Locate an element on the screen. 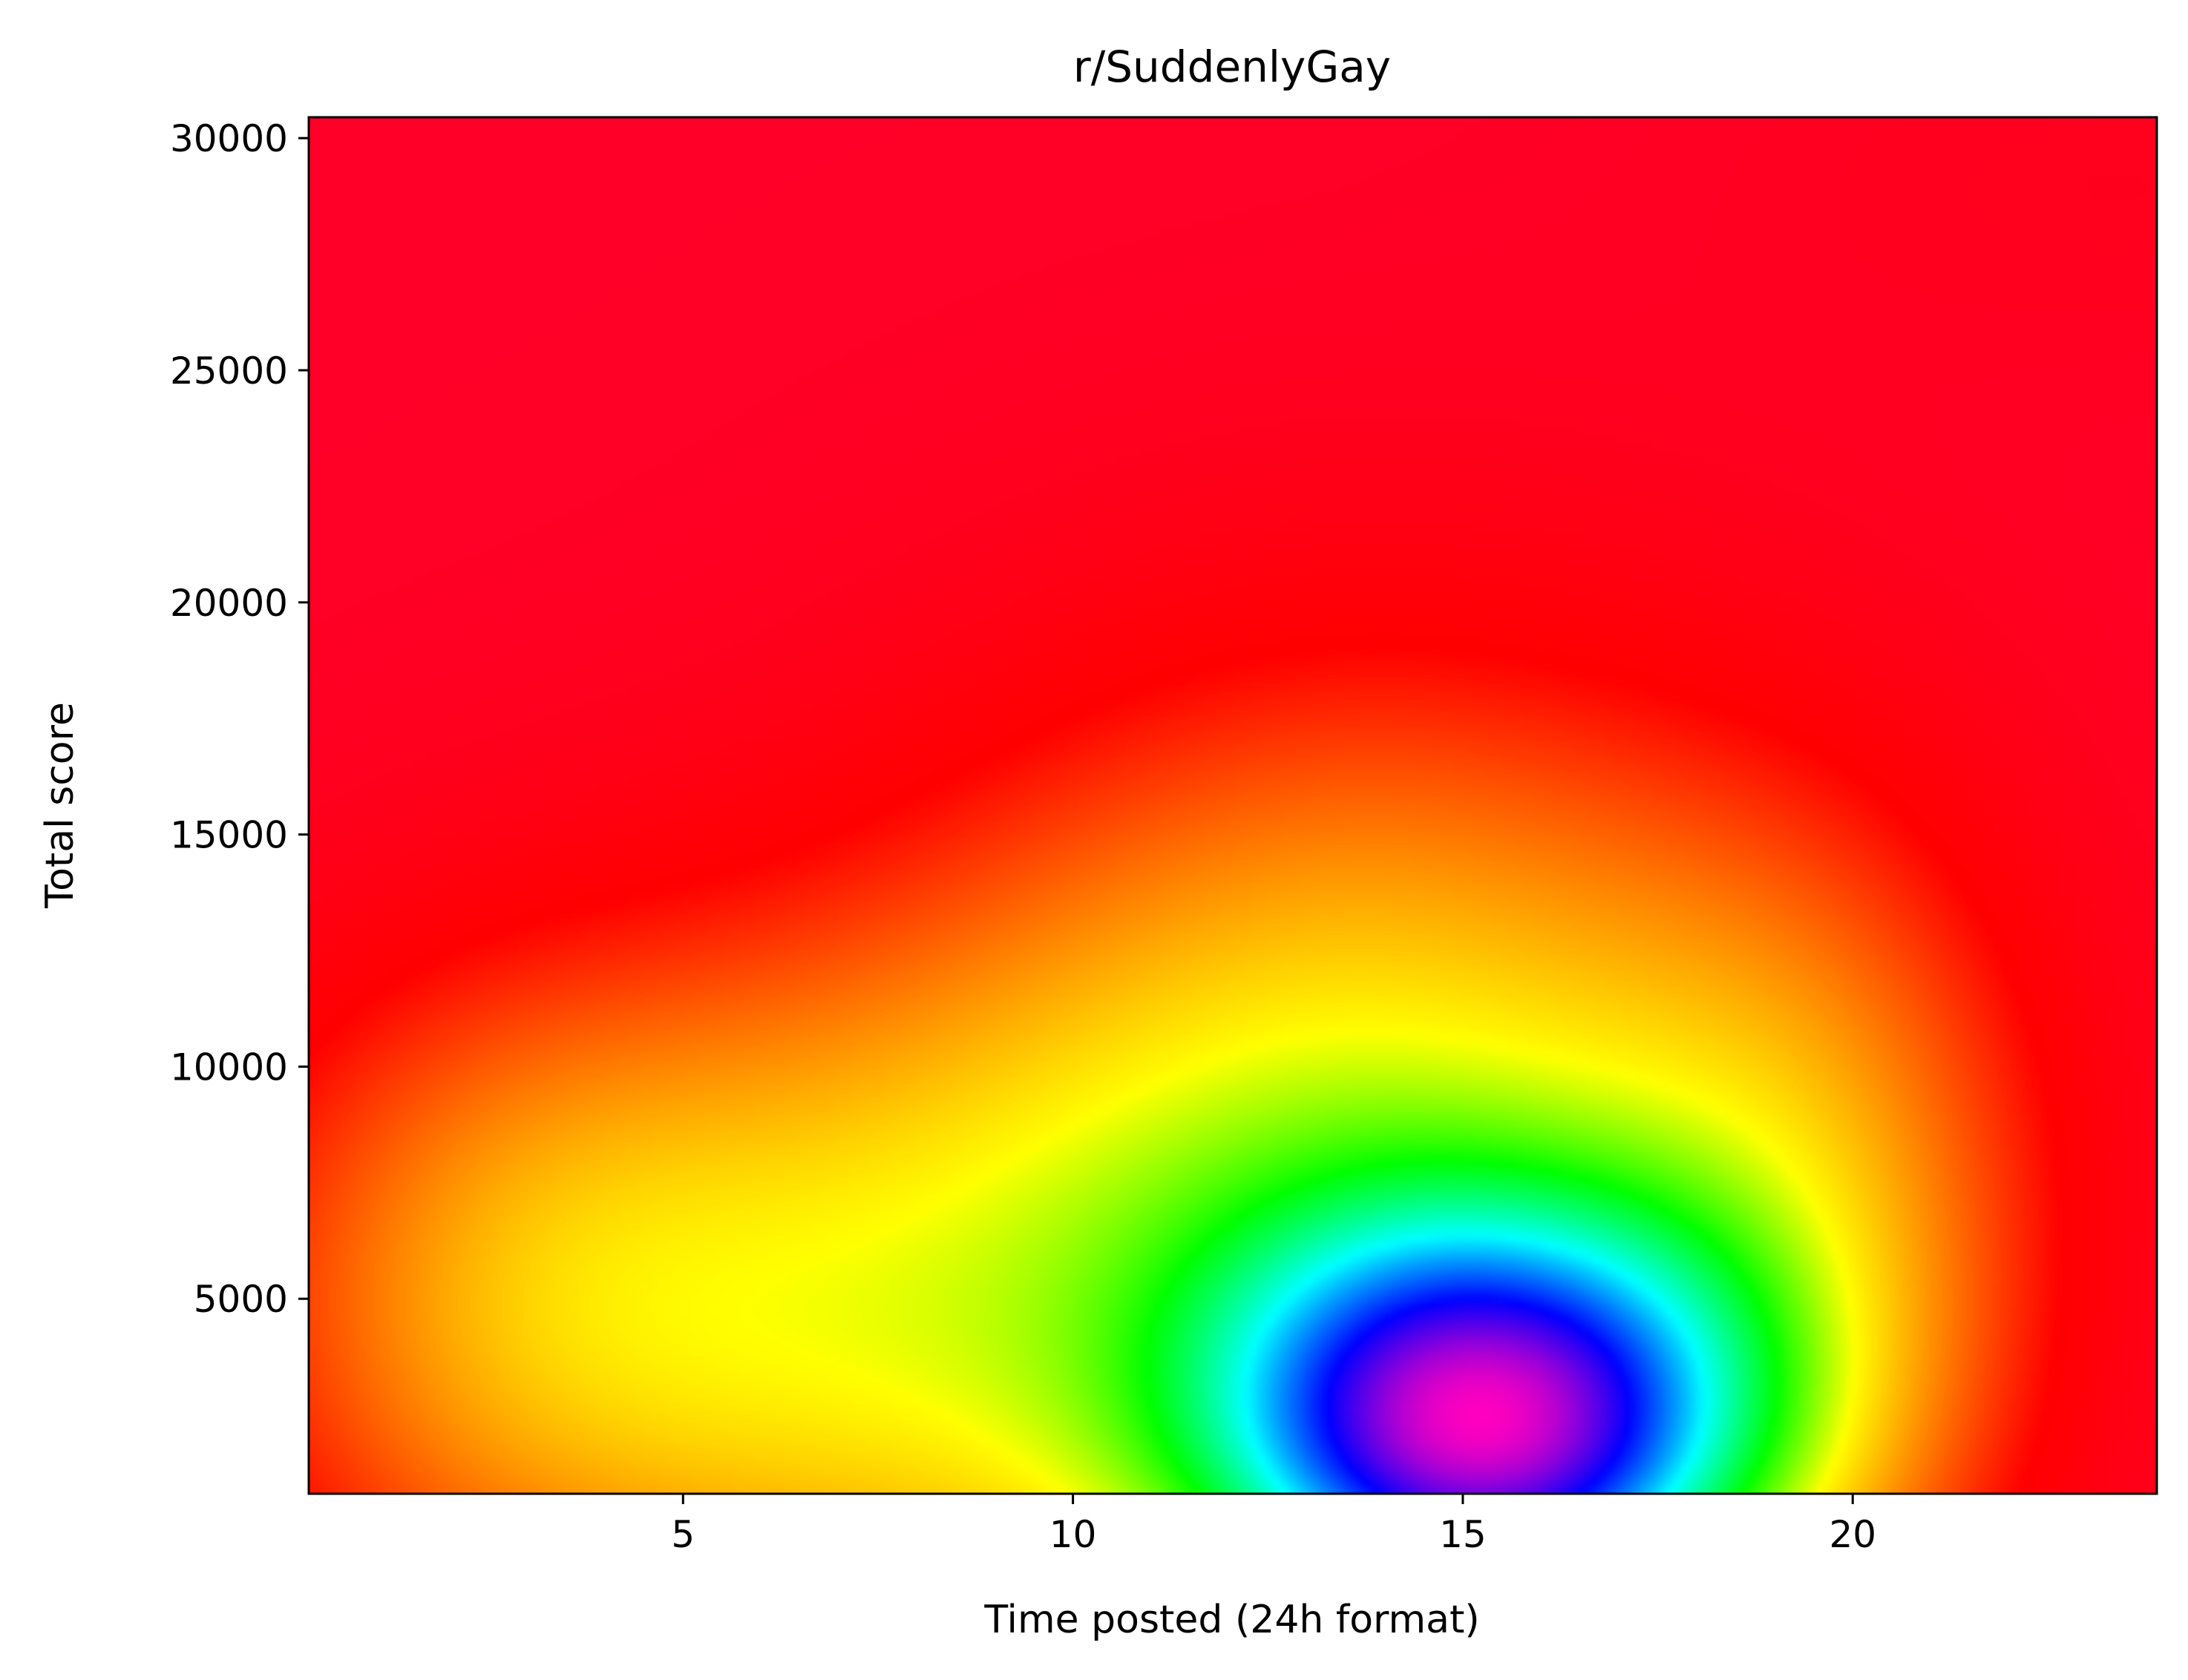  y-tick-label: 30000 is located at coordinates (229, 139).